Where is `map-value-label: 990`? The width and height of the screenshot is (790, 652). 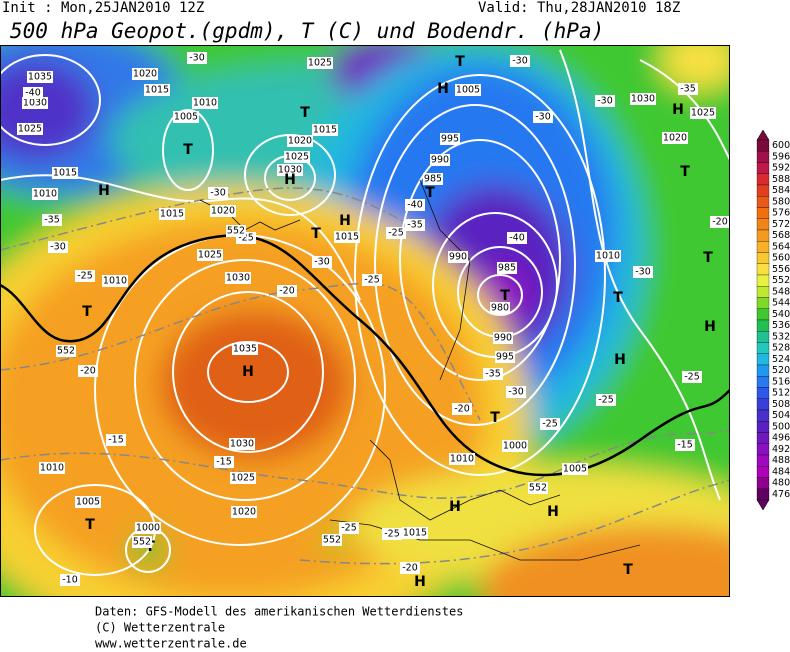 map-value-label: 990 is located at coordinates (458, 257).